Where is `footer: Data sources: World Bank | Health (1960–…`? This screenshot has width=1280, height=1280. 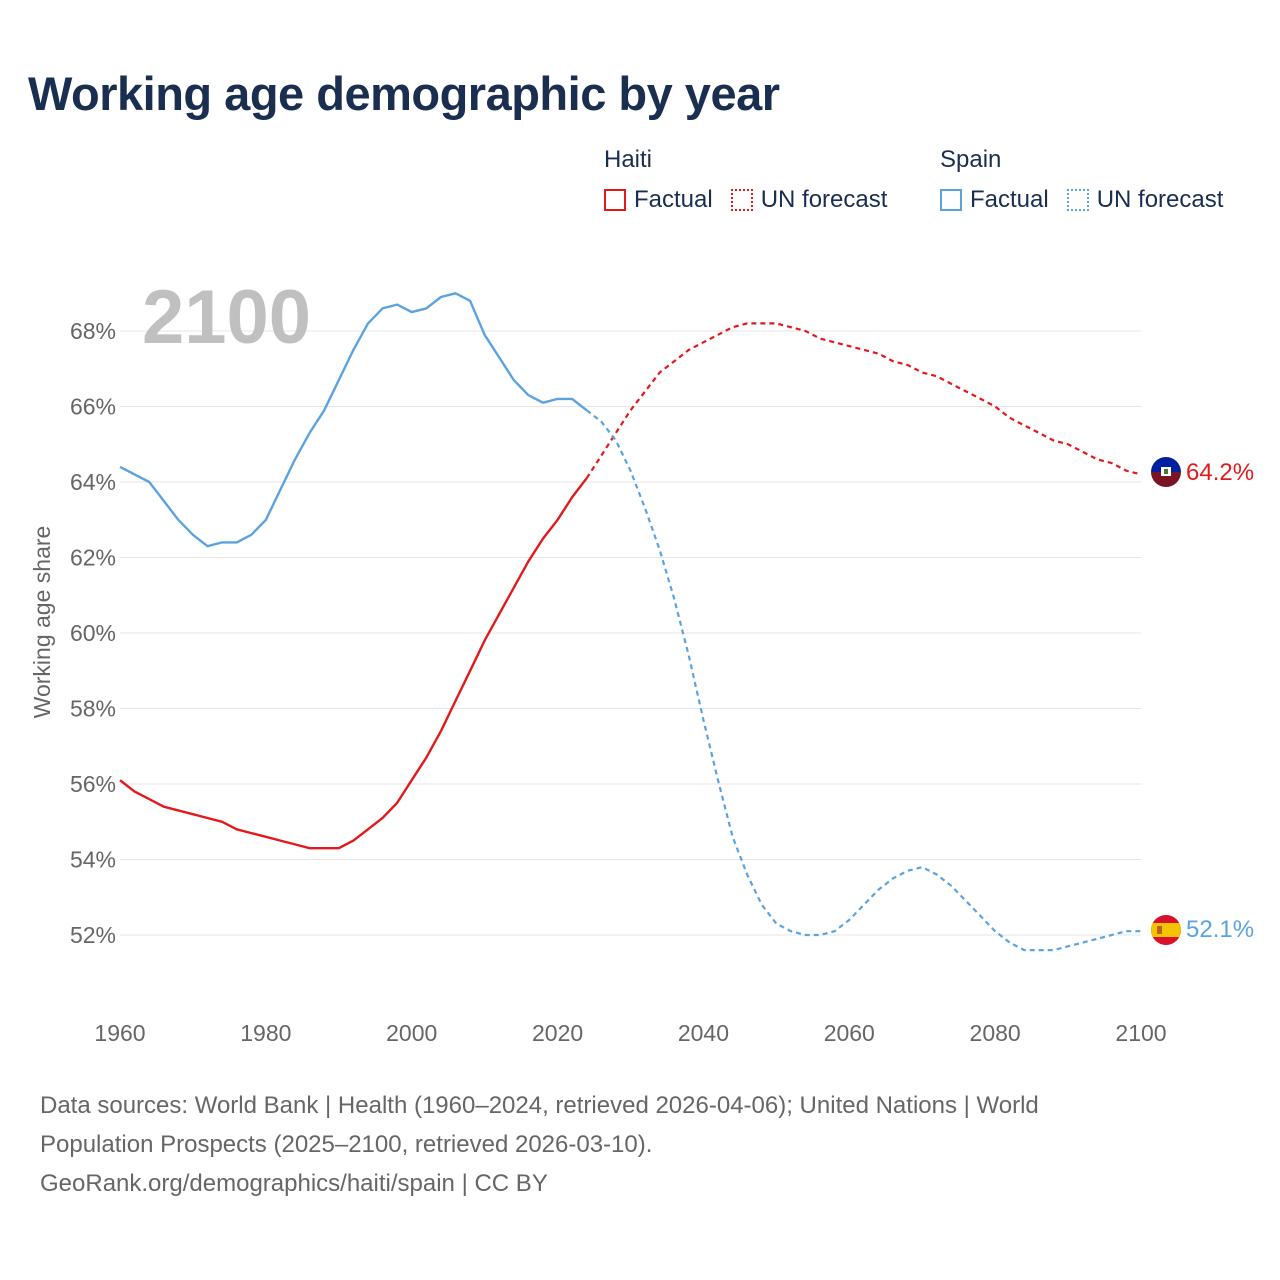
footer: Data sources: World Bank | Health (1960–… is located at coordinates (640, 1144).